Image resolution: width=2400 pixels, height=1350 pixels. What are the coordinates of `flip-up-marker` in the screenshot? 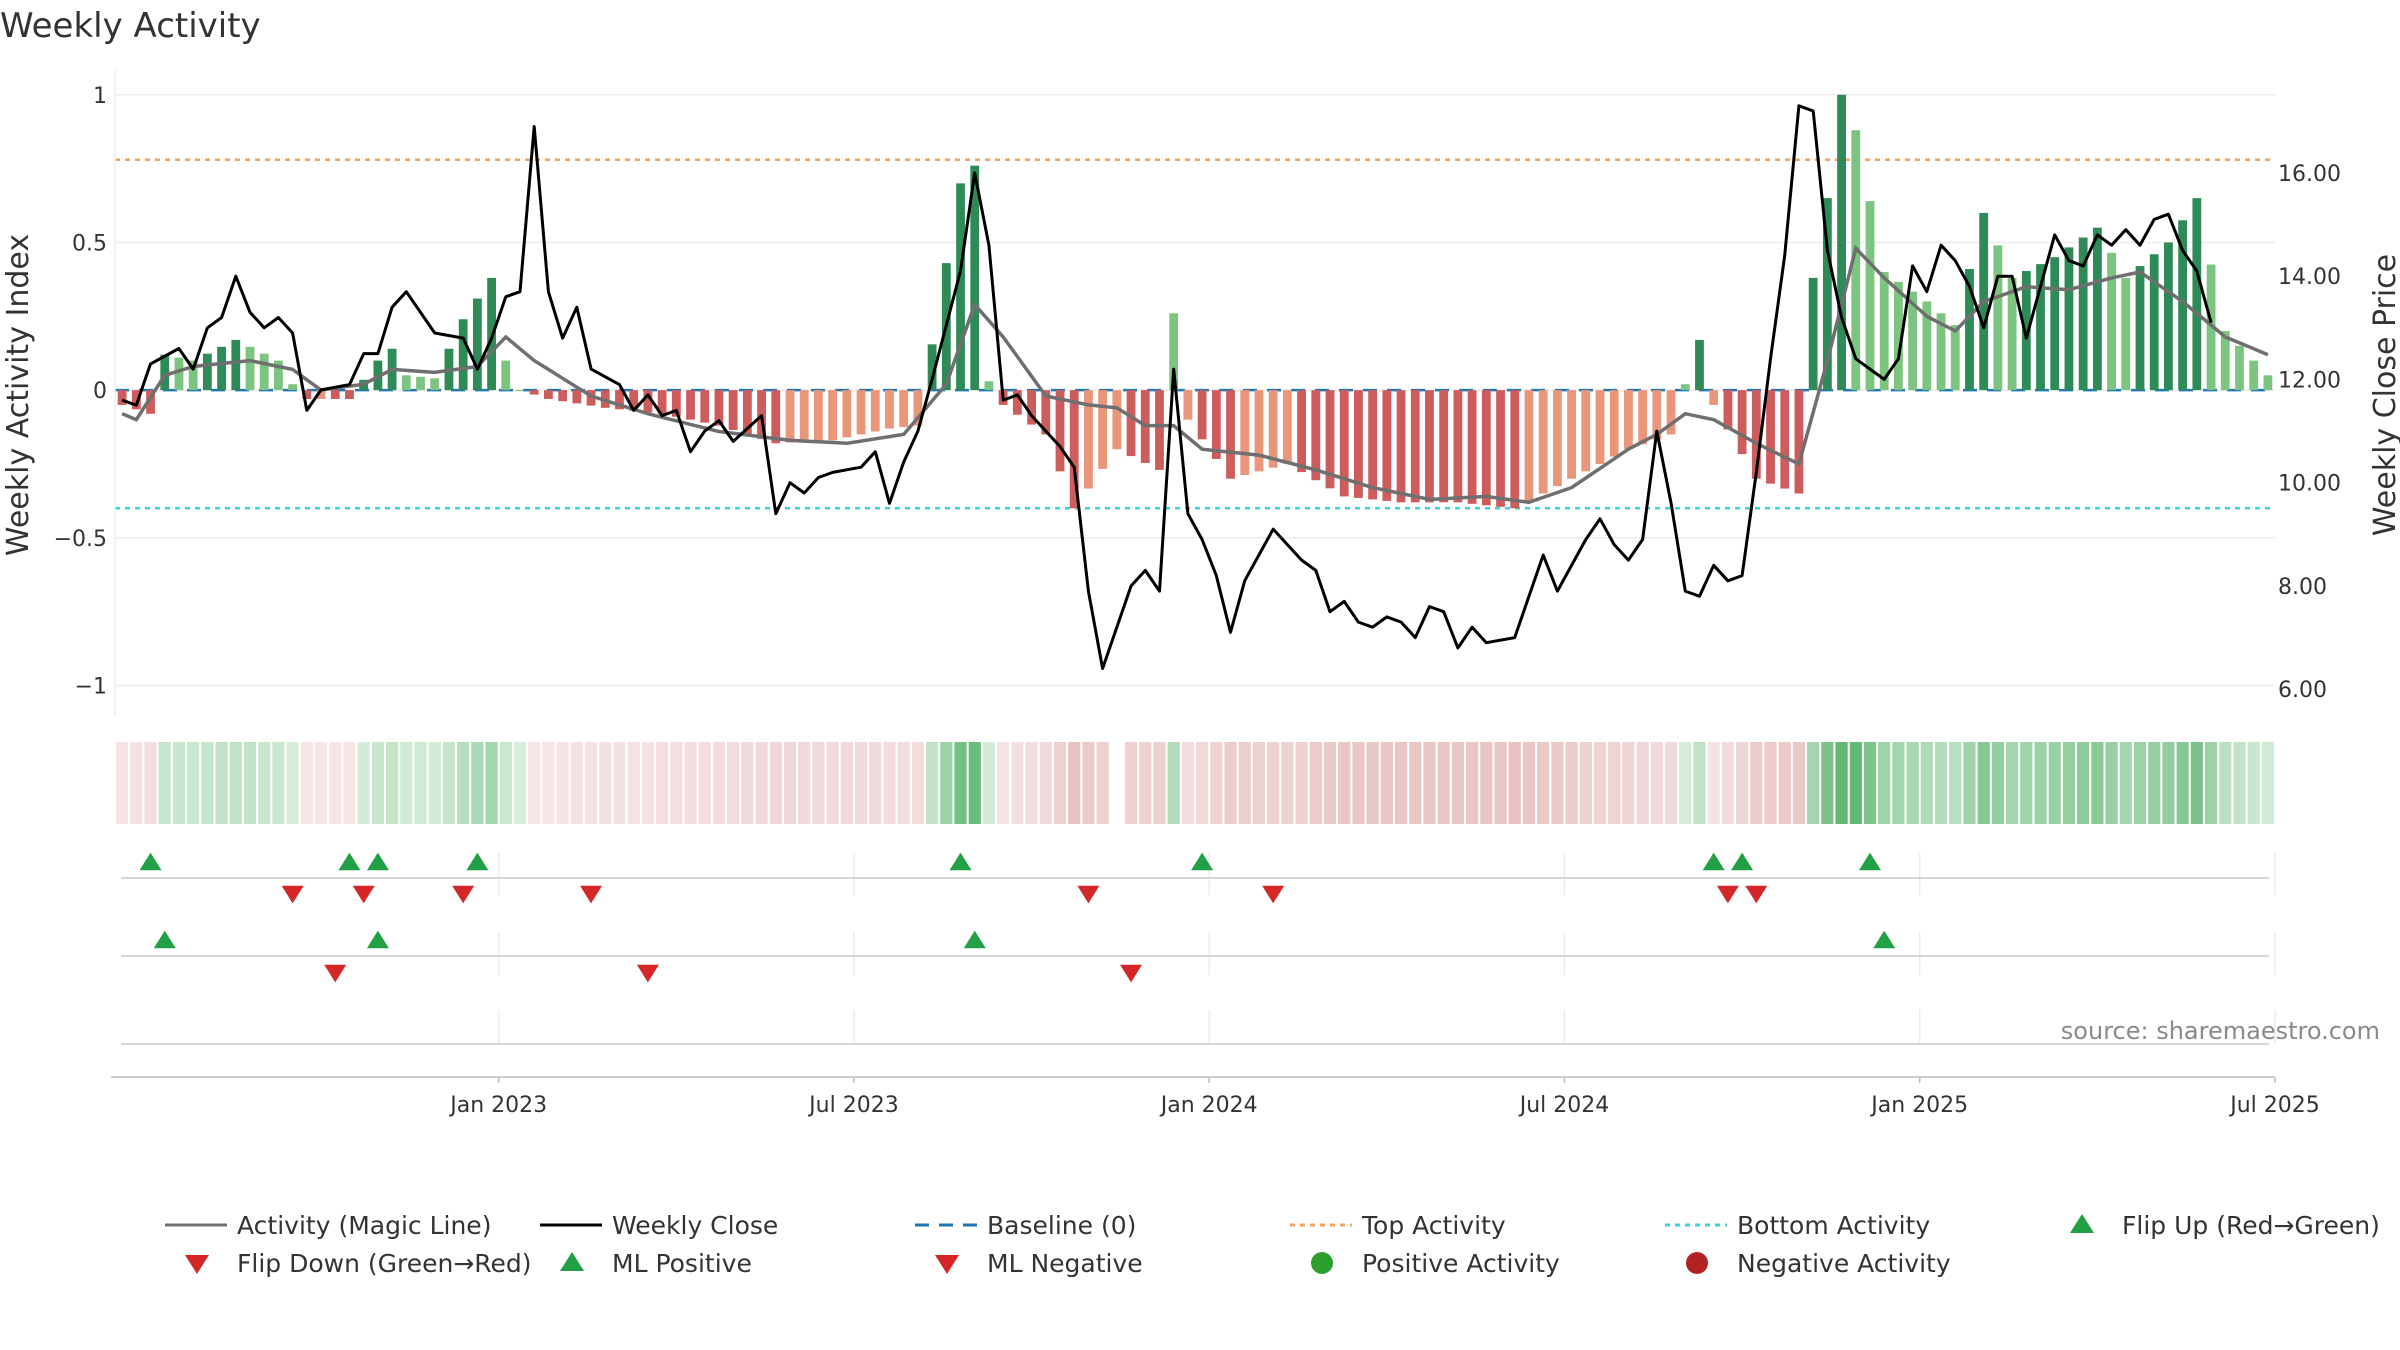 It's located at (1713, 861).